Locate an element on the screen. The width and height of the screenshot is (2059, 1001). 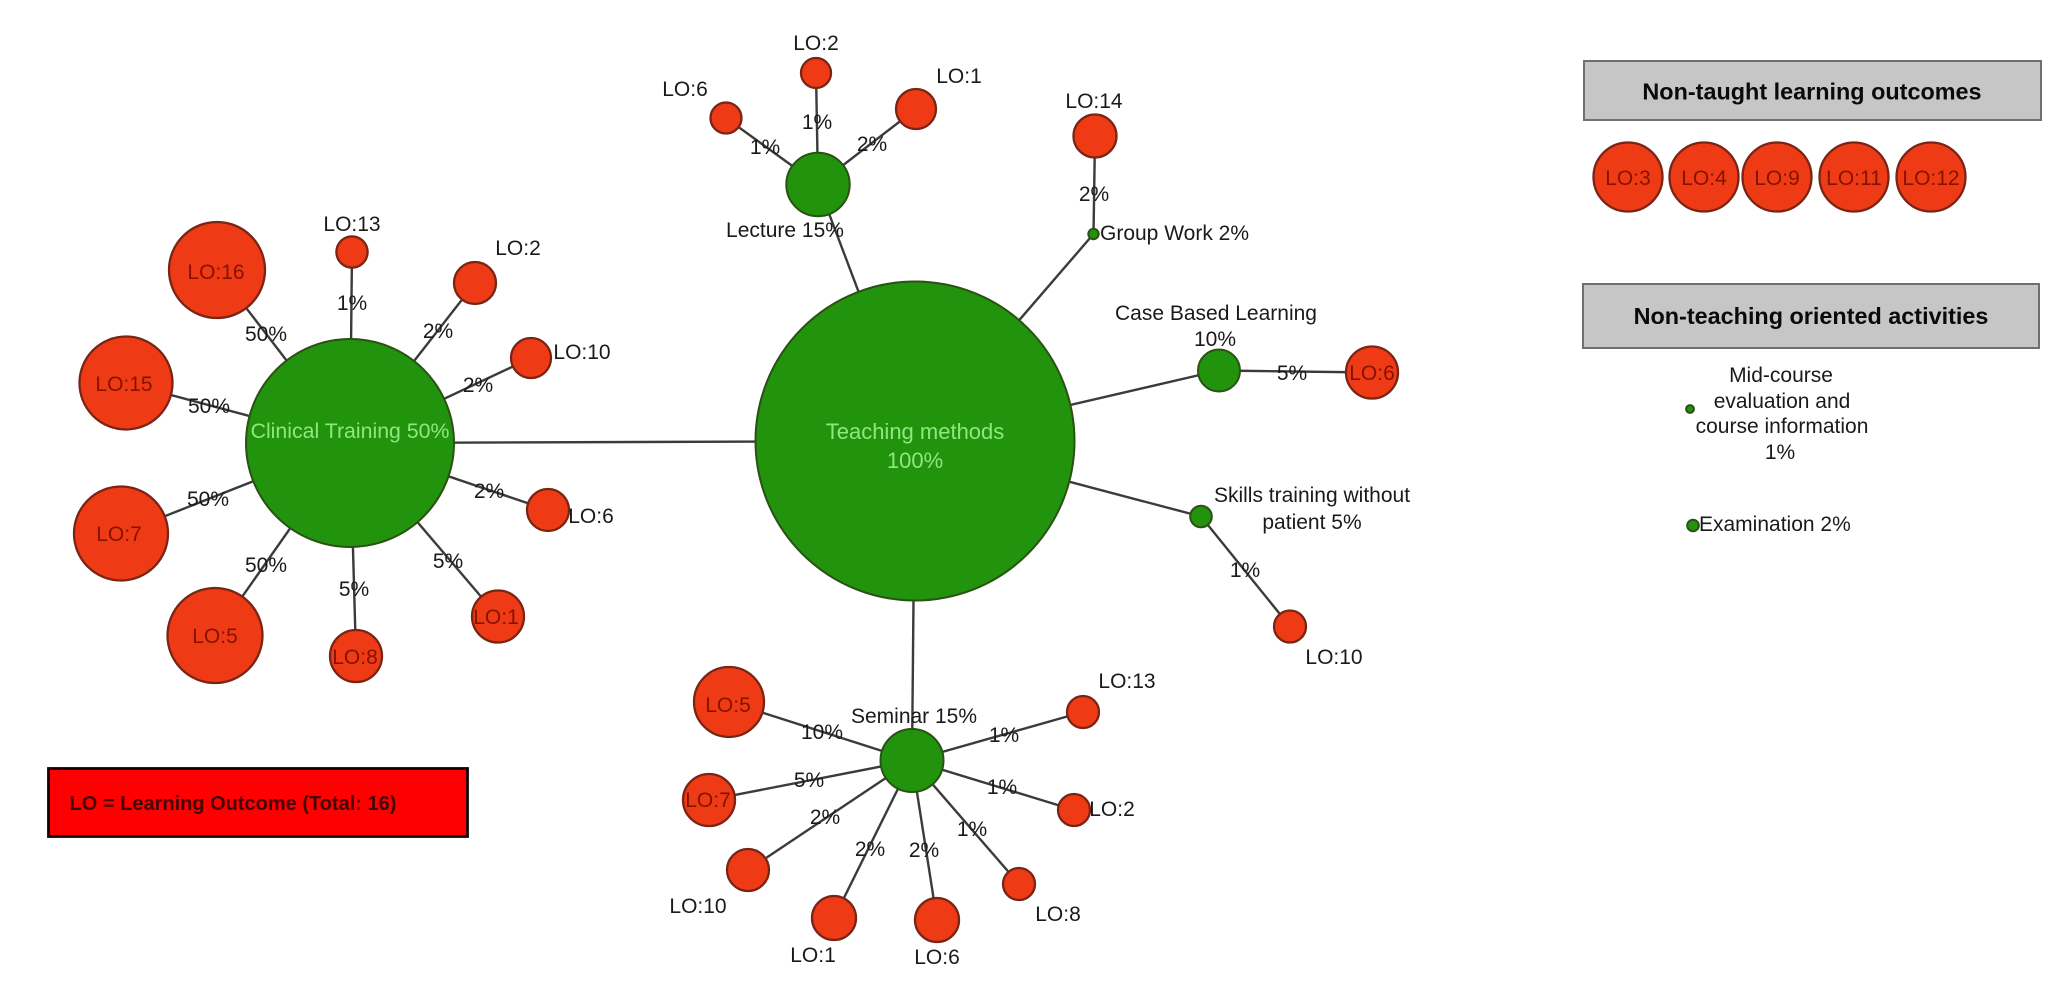
svg-text: 100% is located at coordinates (915, 460).